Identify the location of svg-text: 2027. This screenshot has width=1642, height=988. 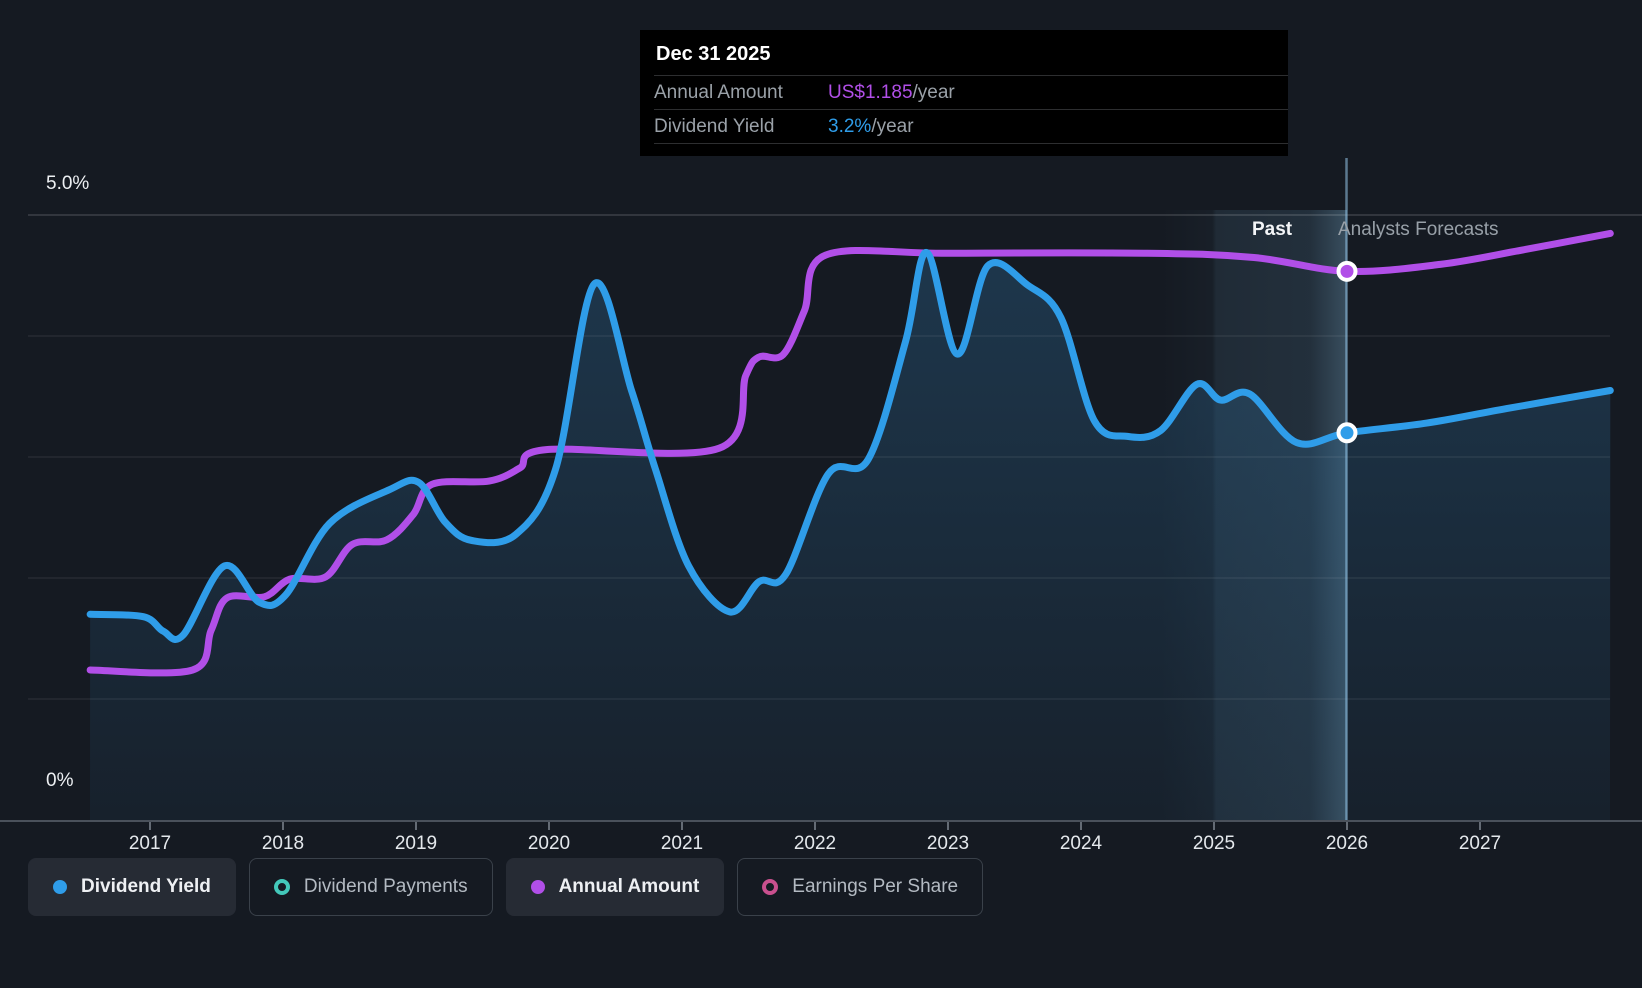
(1480, 843).